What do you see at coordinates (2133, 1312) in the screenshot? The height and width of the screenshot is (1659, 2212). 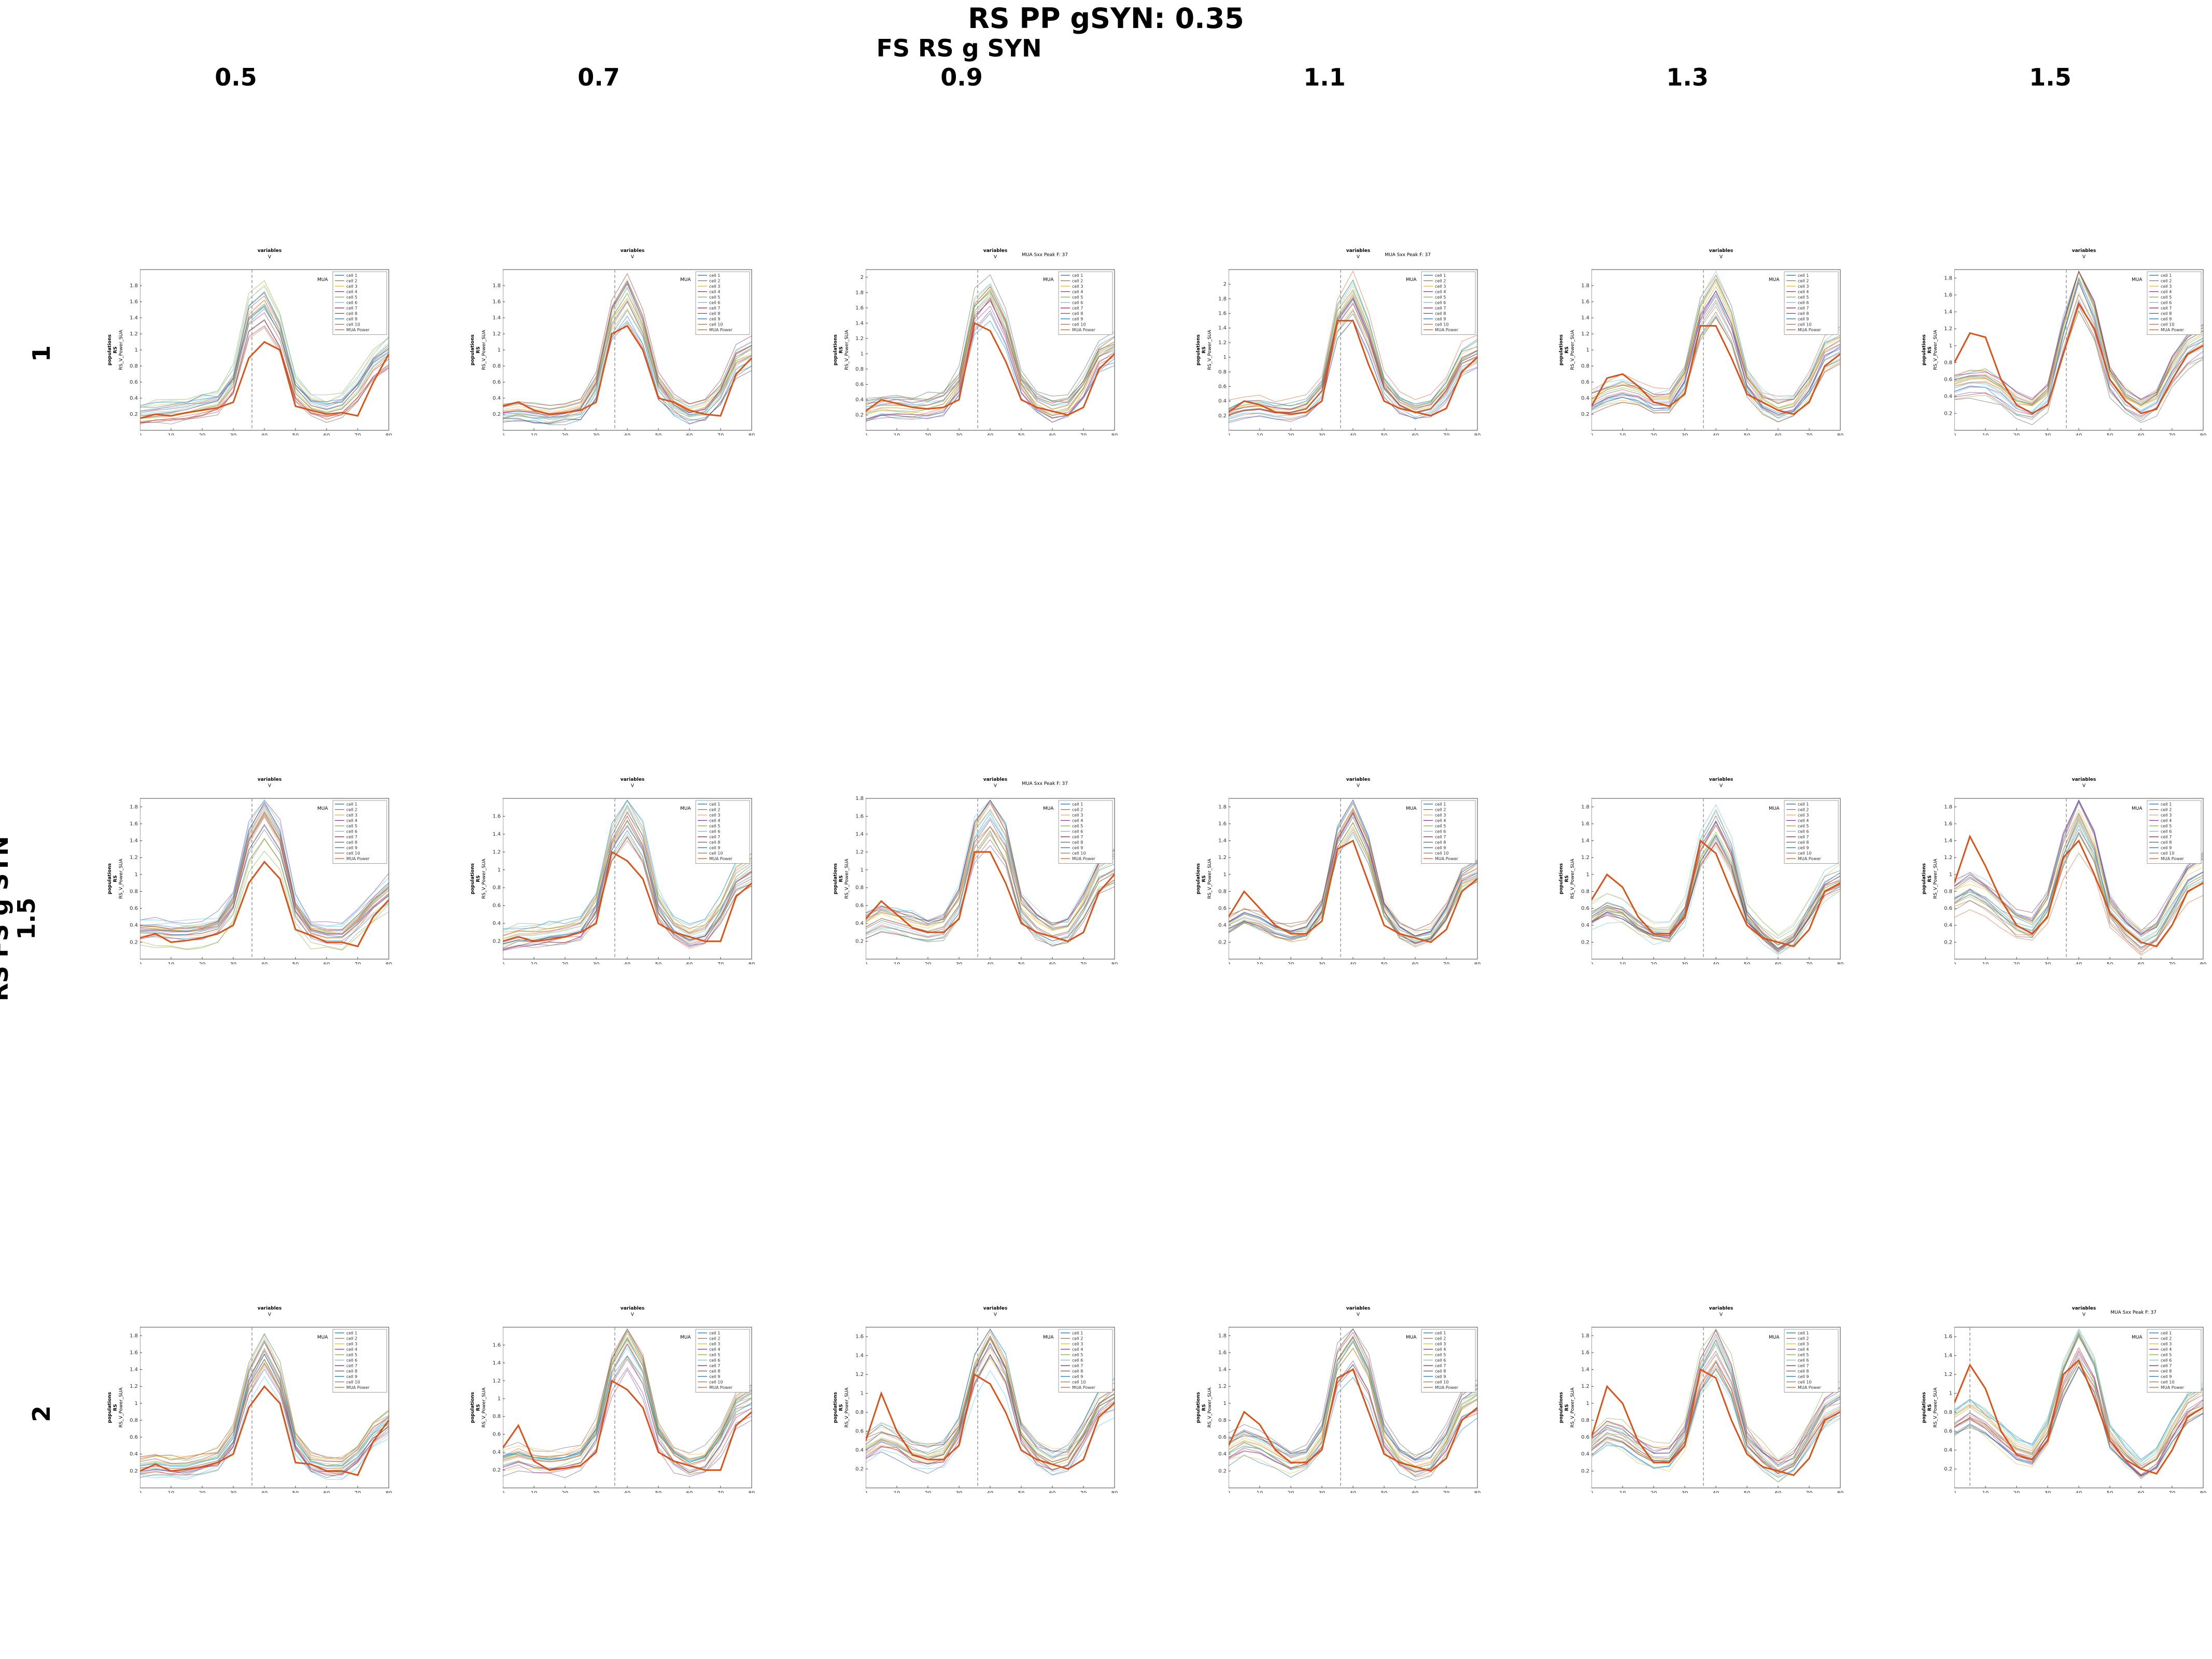 I see `peak-annotation: MUA Sxx Peak F: 37` at bounding box center [2133, 1312].